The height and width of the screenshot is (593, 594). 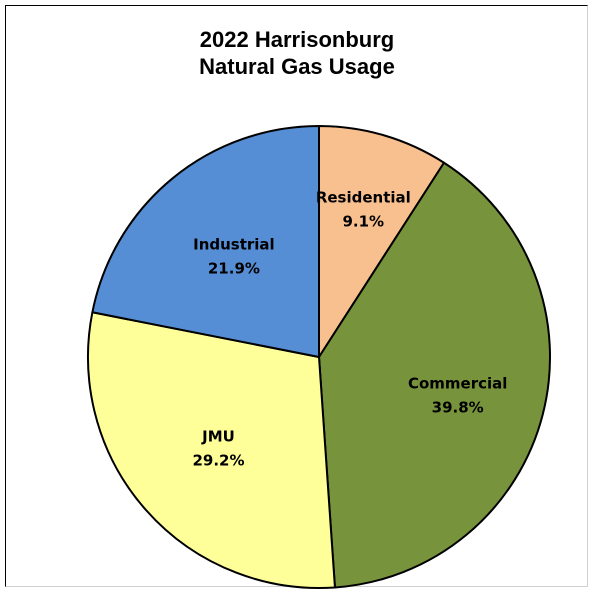 I want to click on slice-category-commercial: Commercial, so click(x=457, y=384).